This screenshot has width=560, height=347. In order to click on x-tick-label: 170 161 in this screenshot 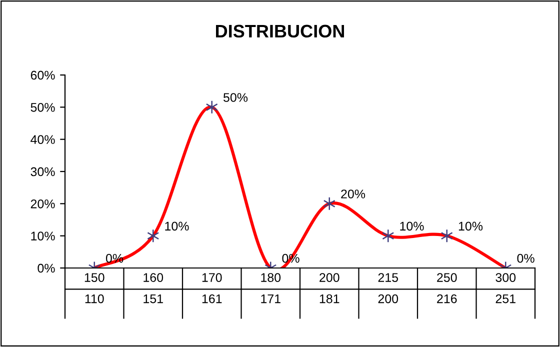, I will do `click(212, 288)`.